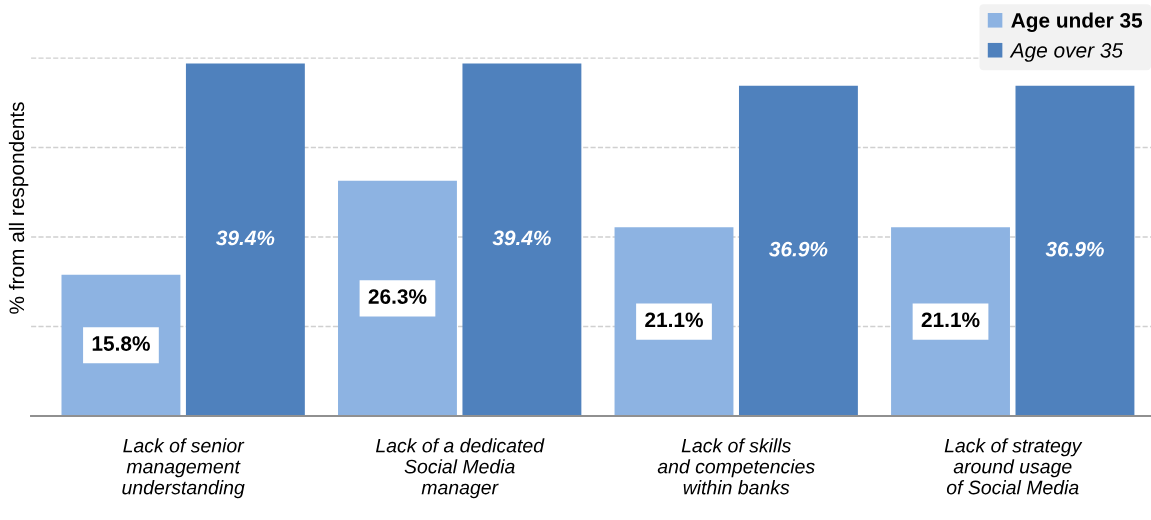 This screenshot has height=520, width=1151. Describe the element at coordinates (736, 466) in the screenshot. I see `x-tick-label: Lack of skills and competencies within banks` at that location.